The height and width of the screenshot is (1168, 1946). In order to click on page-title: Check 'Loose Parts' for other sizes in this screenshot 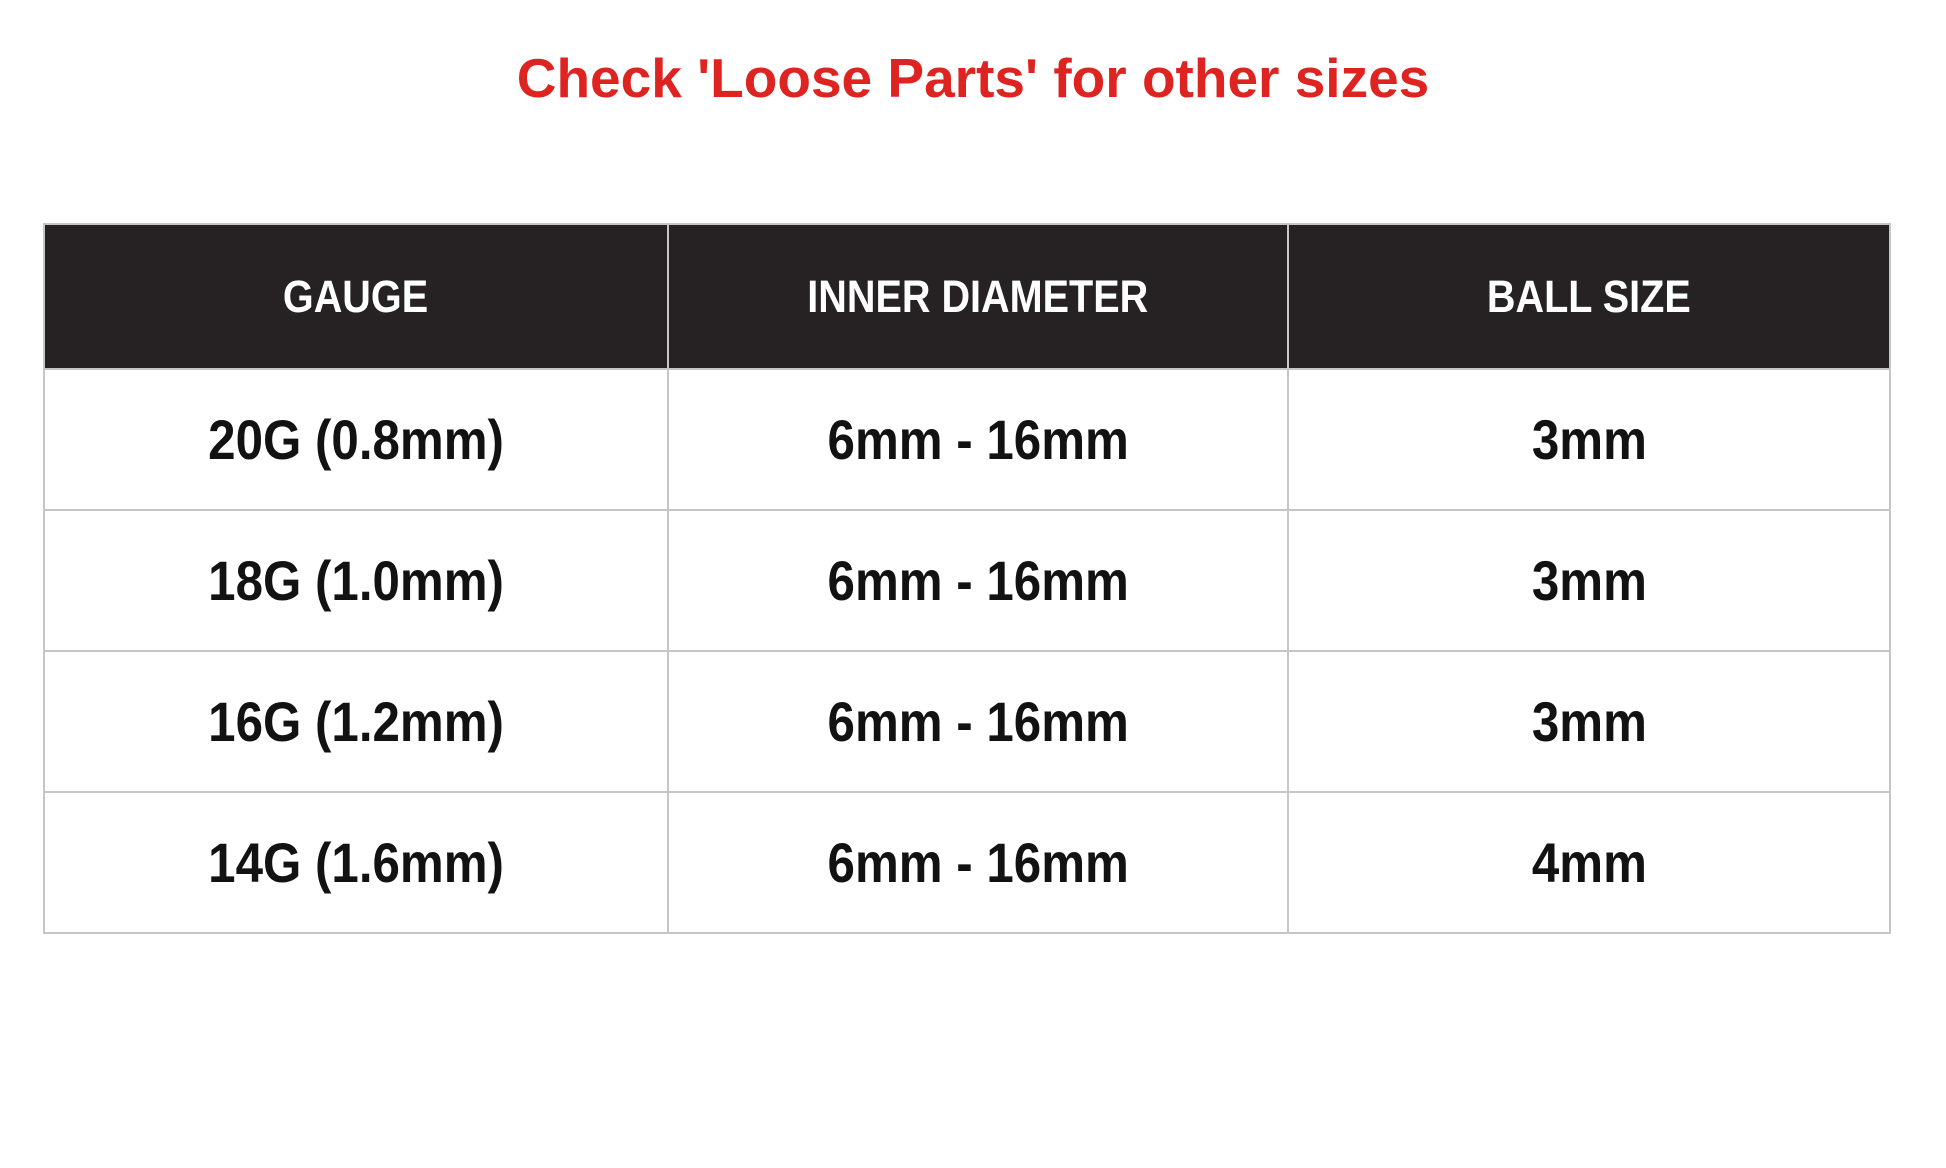, I will do `click(973, 78)`.